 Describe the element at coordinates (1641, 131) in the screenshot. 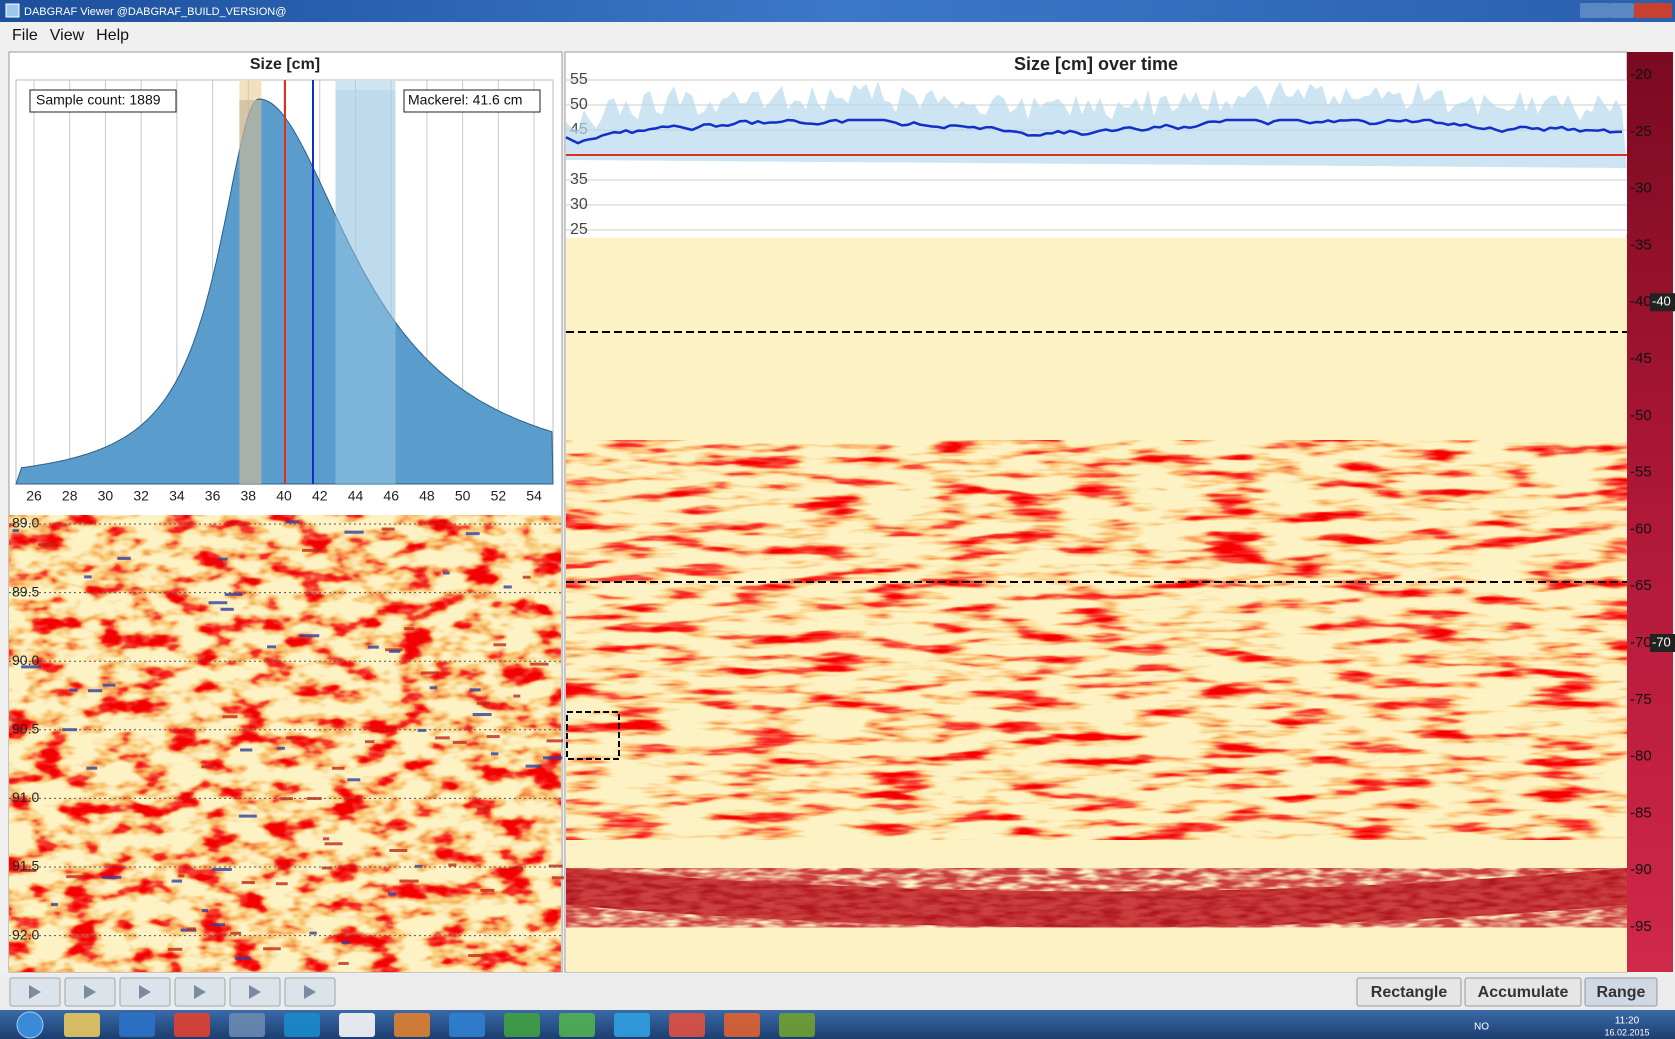

I see `scale-label: -25` at that location.